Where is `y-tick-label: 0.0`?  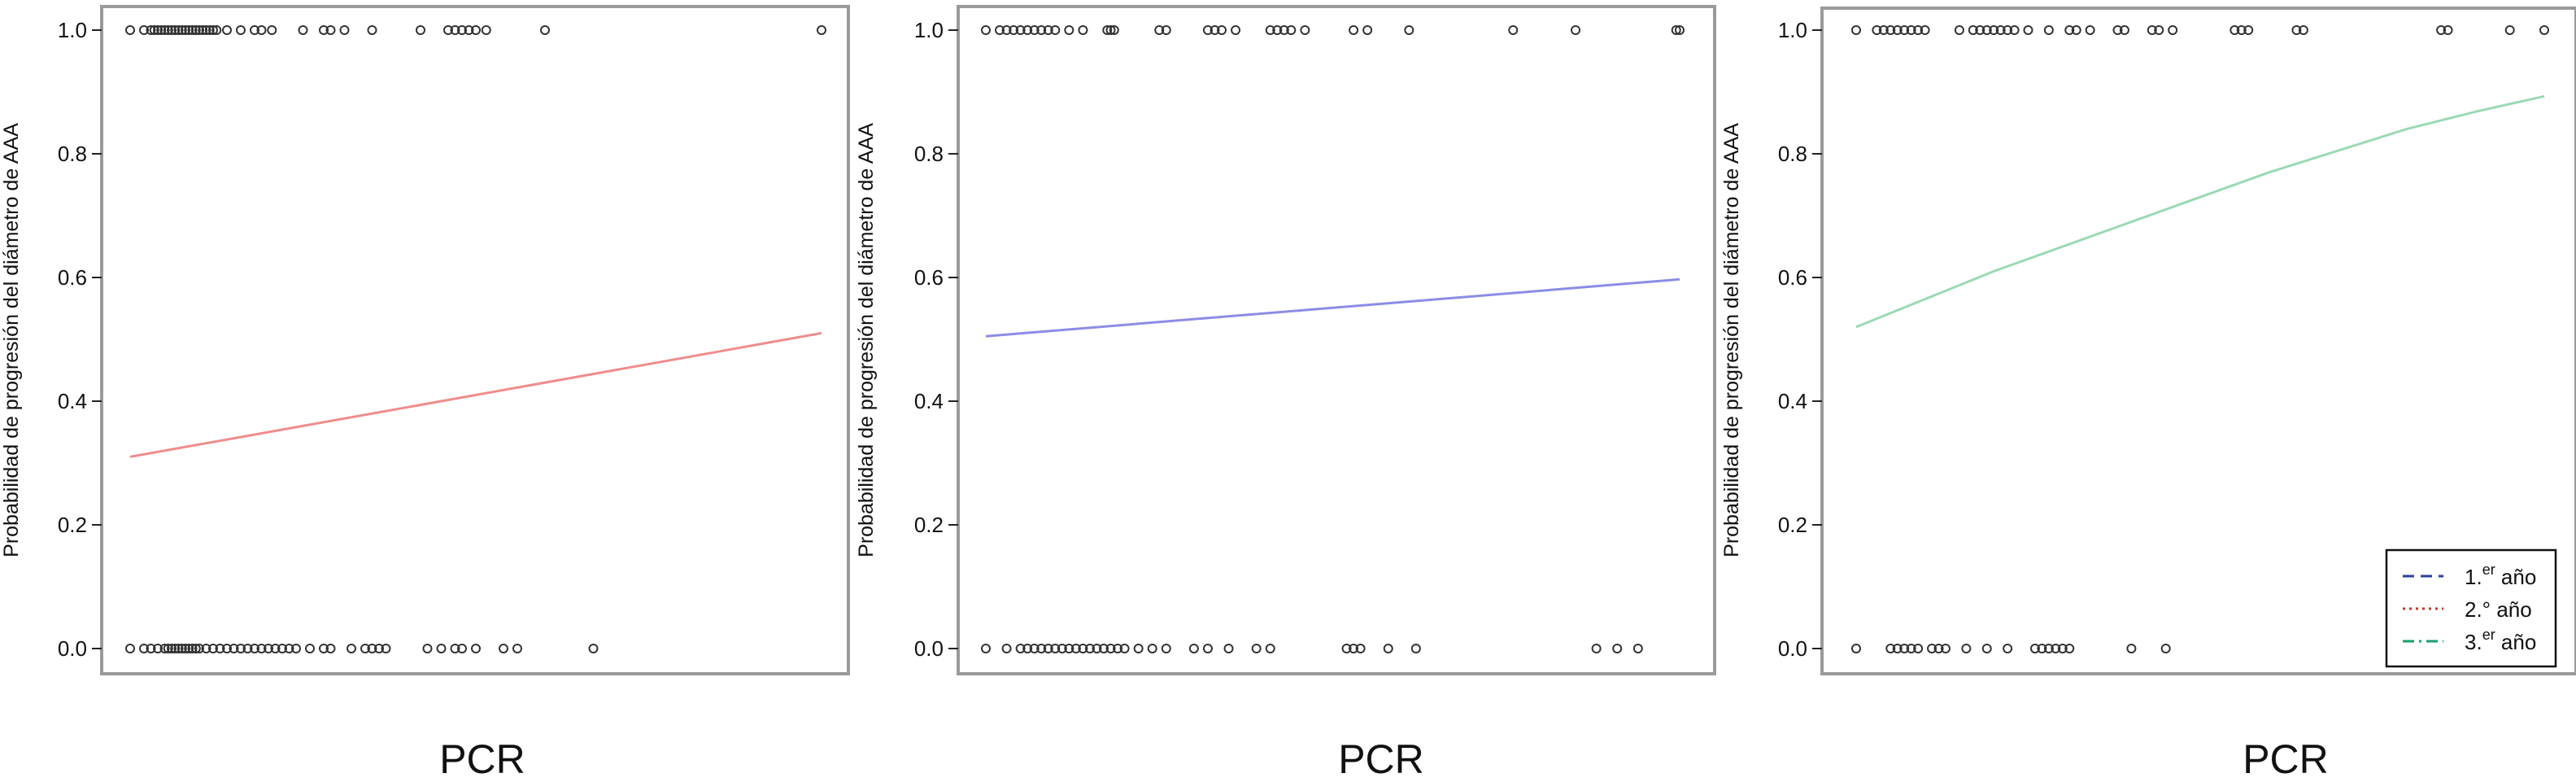 y-tick-label: 0.0 is located at coordinates (929, 648).